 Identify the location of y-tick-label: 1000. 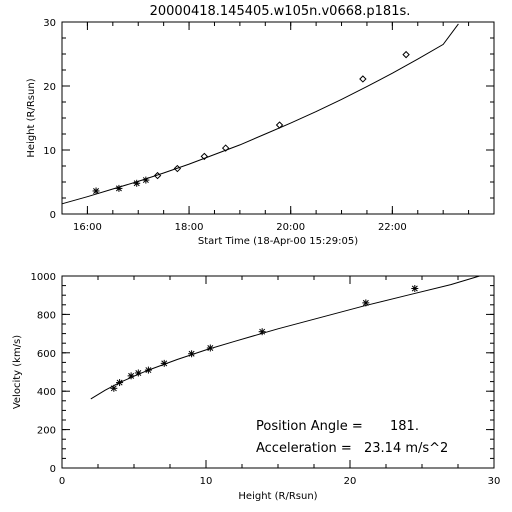
(43, 277).